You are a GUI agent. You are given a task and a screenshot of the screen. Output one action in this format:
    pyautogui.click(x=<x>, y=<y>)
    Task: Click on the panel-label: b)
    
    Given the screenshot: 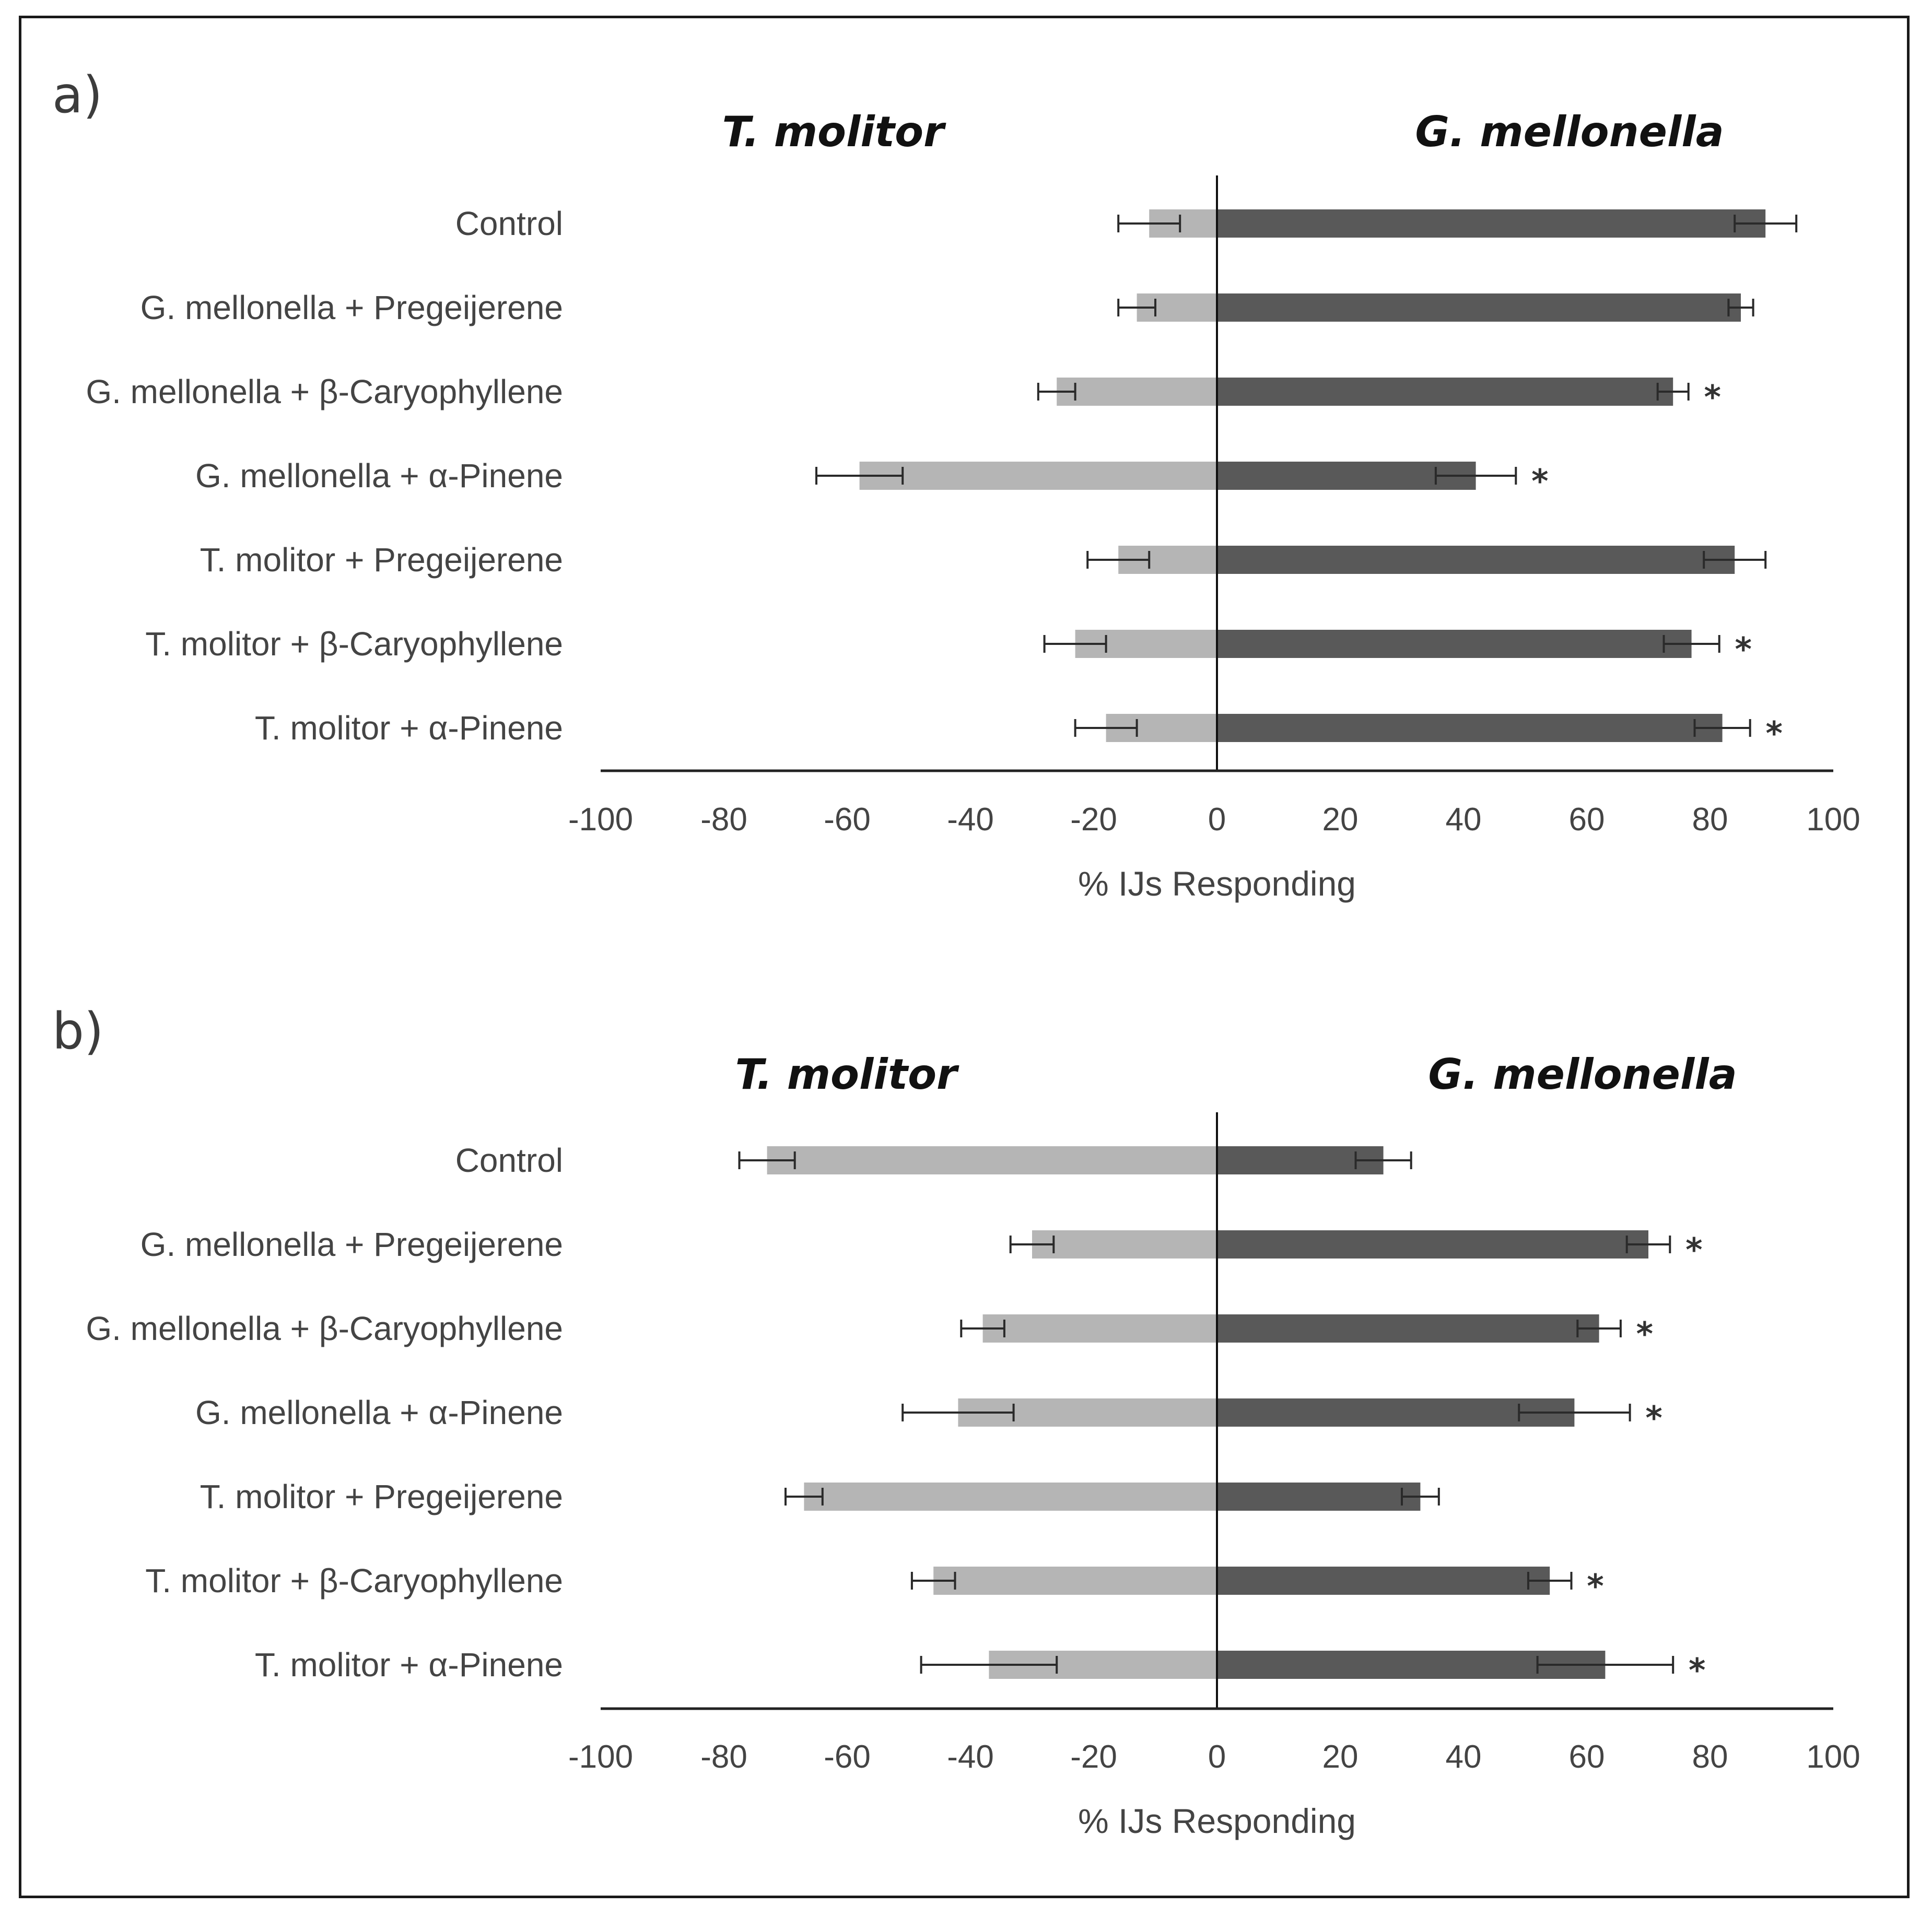 What is the action you would take?
    pyautogui.click(x=77, y=1031)
    